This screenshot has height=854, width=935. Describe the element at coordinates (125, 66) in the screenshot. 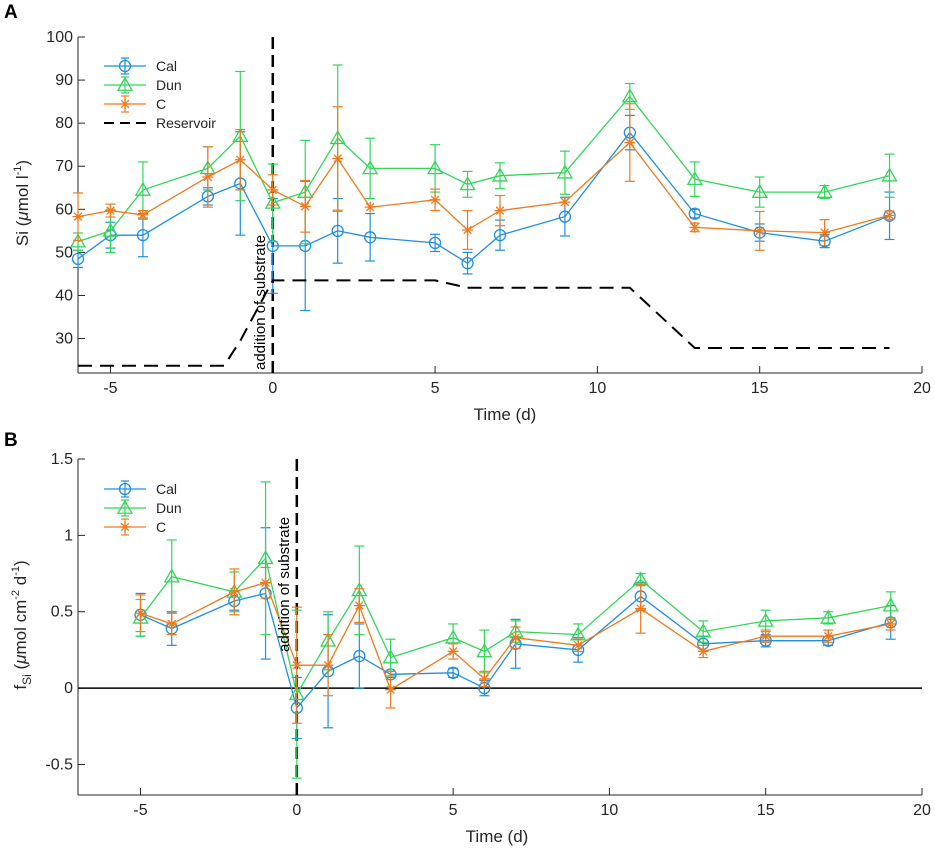

I see `legend-marker-cal` at that location.